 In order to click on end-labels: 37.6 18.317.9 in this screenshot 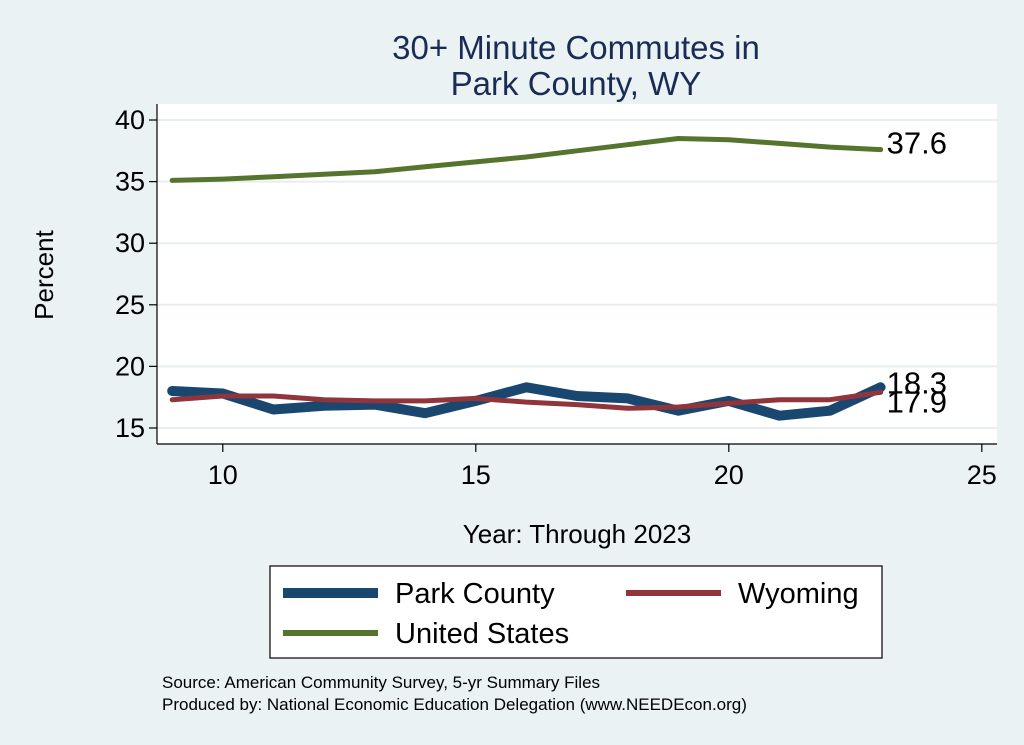, I will do `click(917, 273)`.